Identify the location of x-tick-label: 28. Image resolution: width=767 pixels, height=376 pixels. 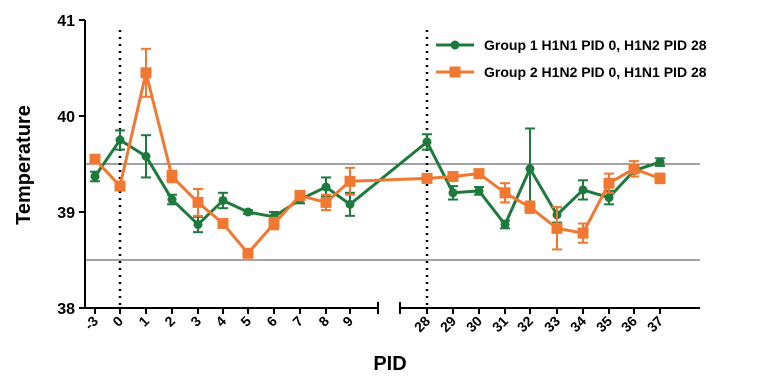
(422, 324).